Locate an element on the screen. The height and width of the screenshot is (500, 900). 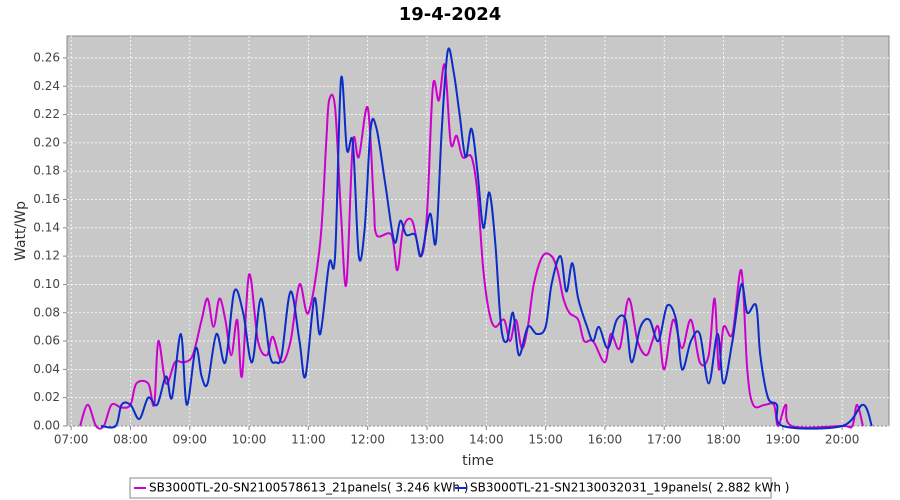
x-tick-label: 11:00 is located at coordinates (308, 440).